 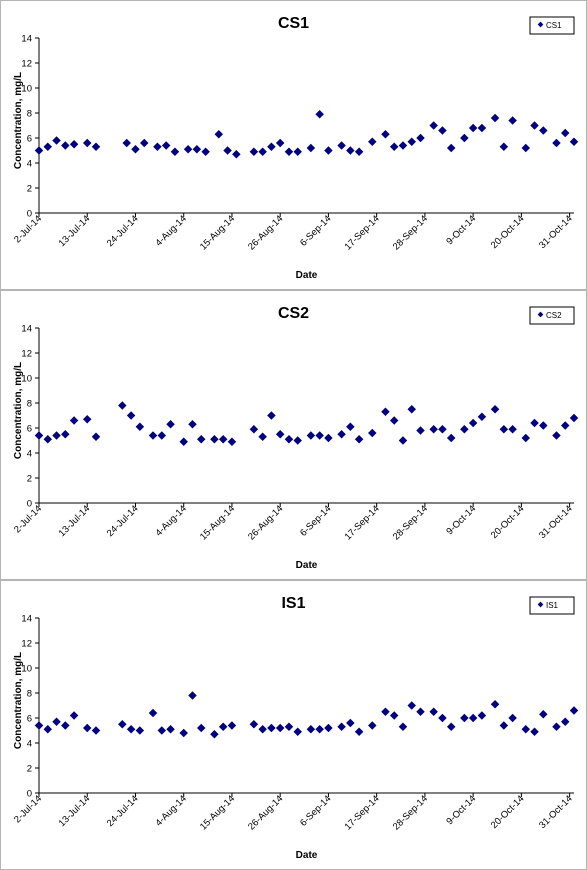 I want to click on legend-entry: CS1, so click(x=554, y=25).